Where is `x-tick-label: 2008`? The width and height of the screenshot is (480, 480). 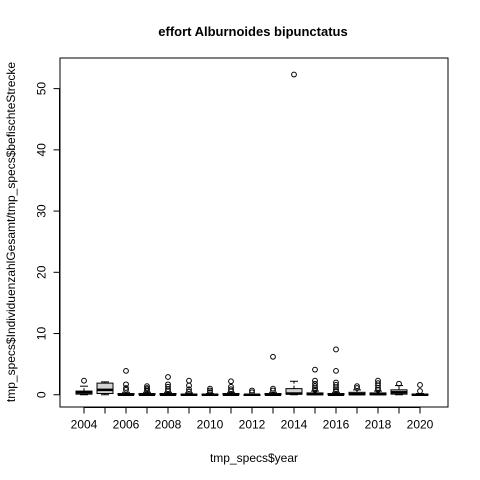
x-tick-label: 2008 is located at coordinates (168, 425).